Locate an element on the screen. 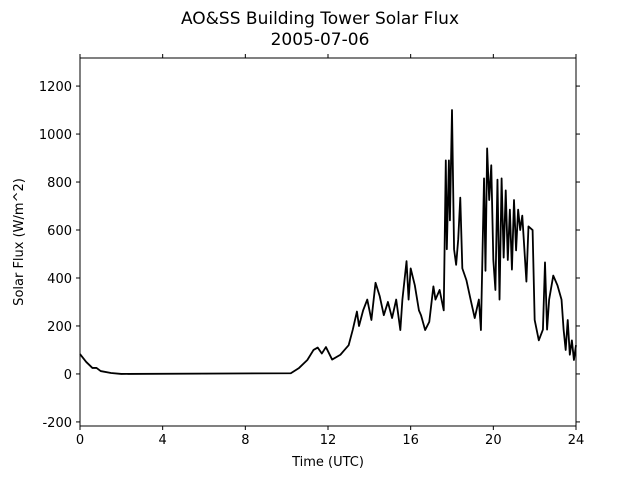 Image resolution: width=640 pixels, height=480 pixels. y-tick-label: -200 is located at coordinates (57, 423).